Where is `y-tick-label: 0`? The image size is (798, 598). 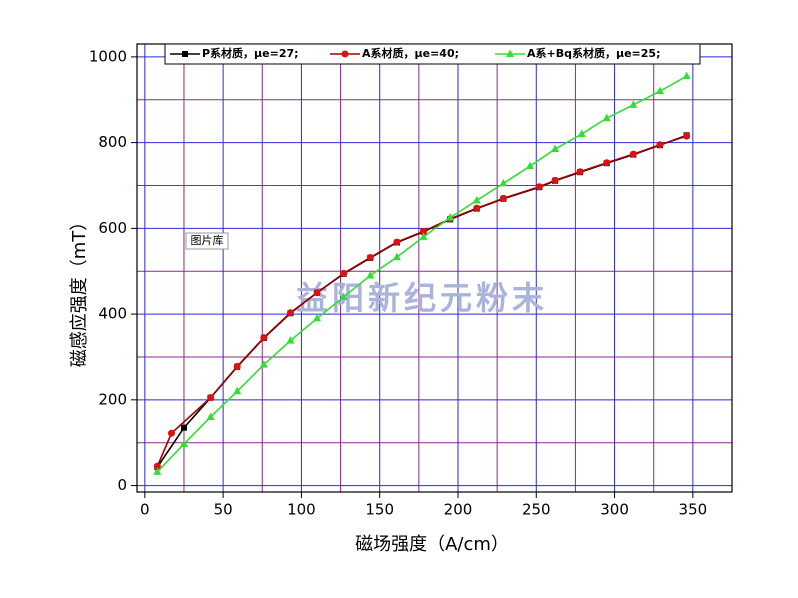 y-tick-label: 0 is located at coordinates (122, 485).